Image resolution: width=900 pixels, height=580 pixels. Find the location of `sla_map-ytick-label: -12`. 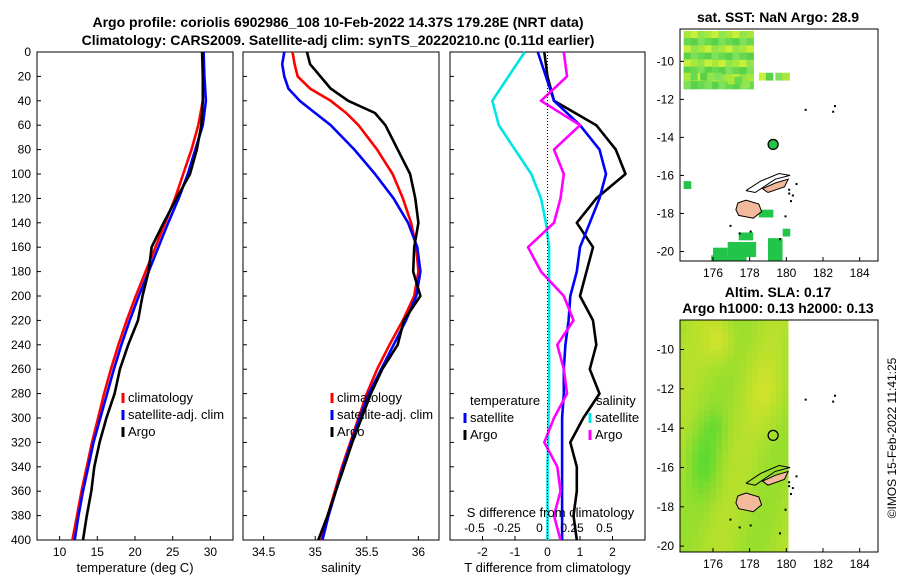

sla_map-ytick-label: -12 is located at coordinates (666, 389).